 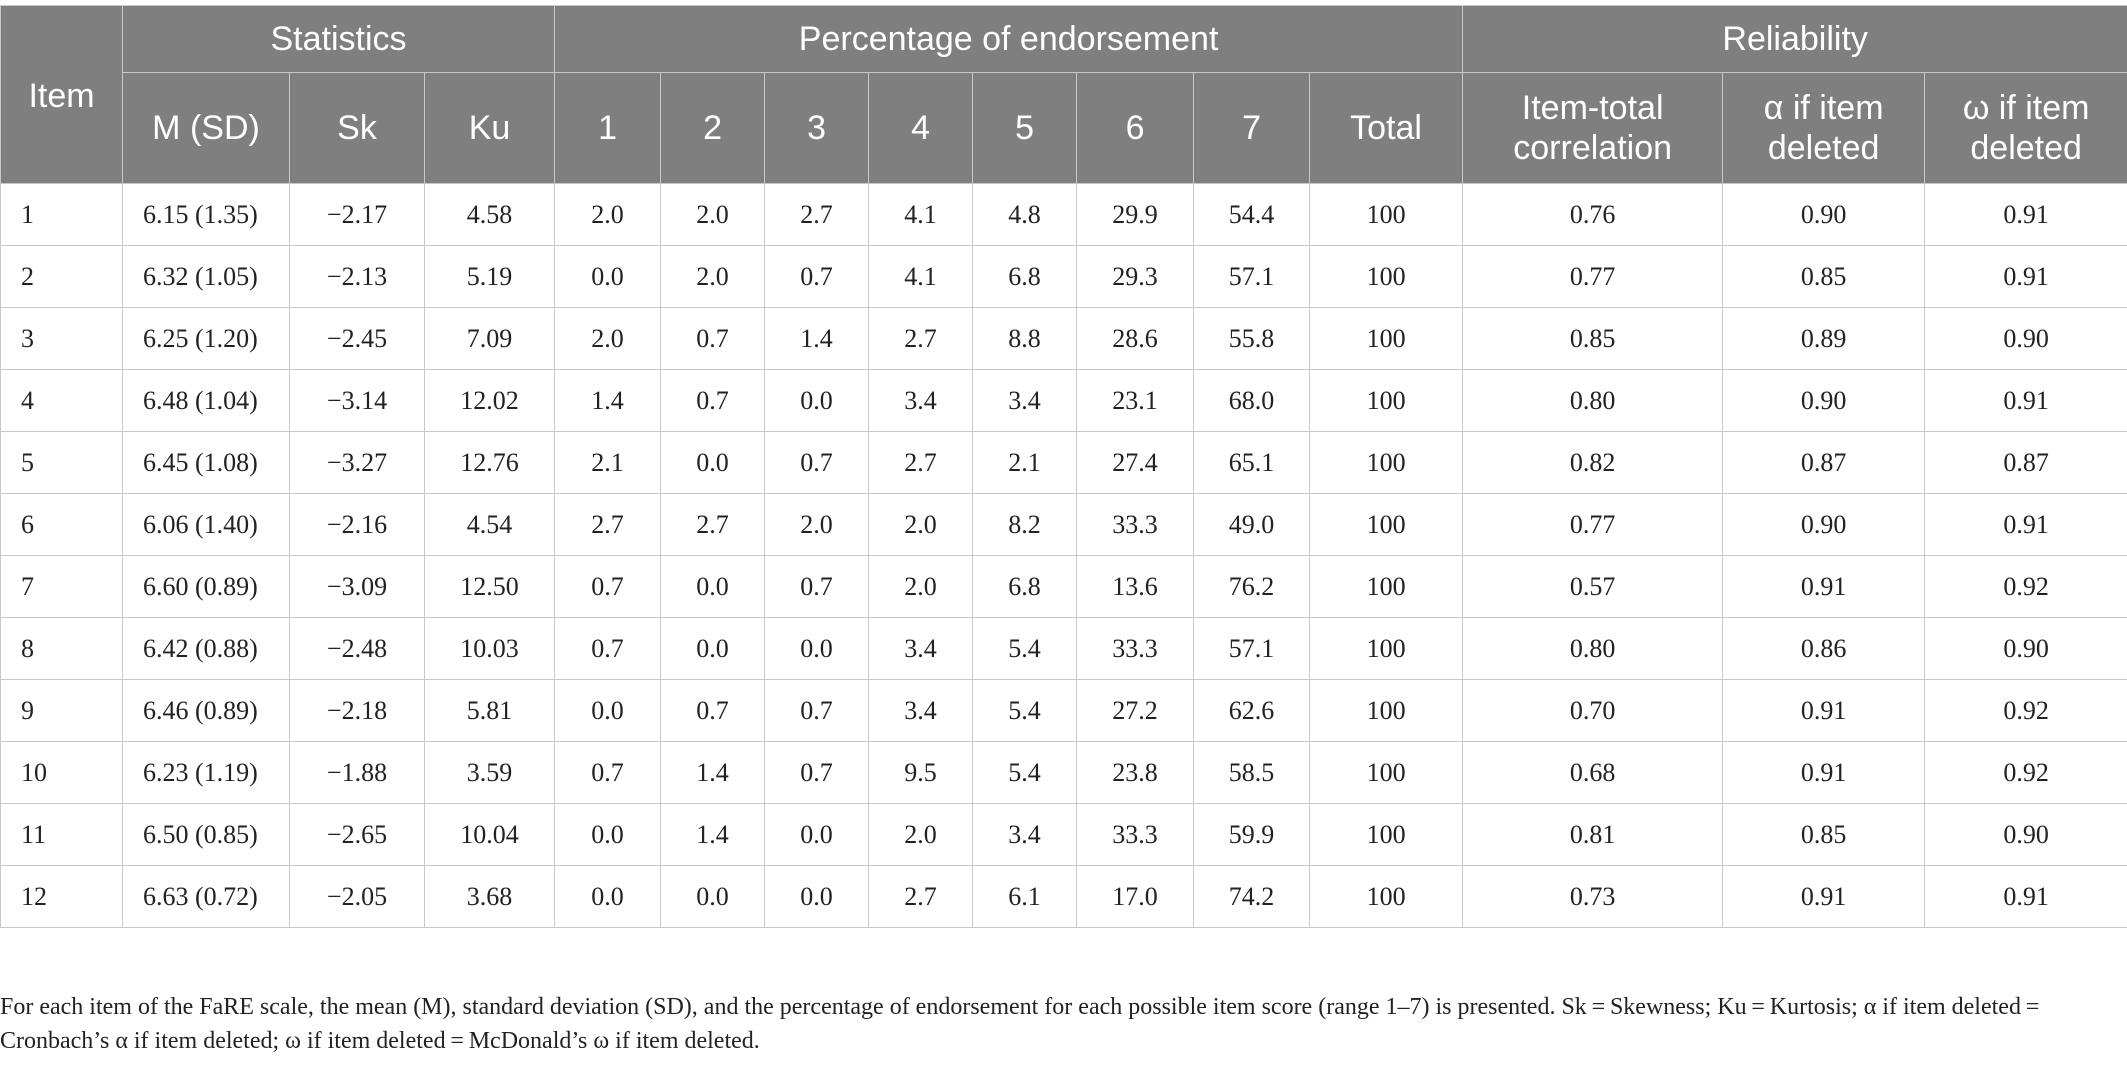 What do you see at coordinates (61, 400) in the screenshot?
I see `cell-item: 4` at bounding box center [61, 400].